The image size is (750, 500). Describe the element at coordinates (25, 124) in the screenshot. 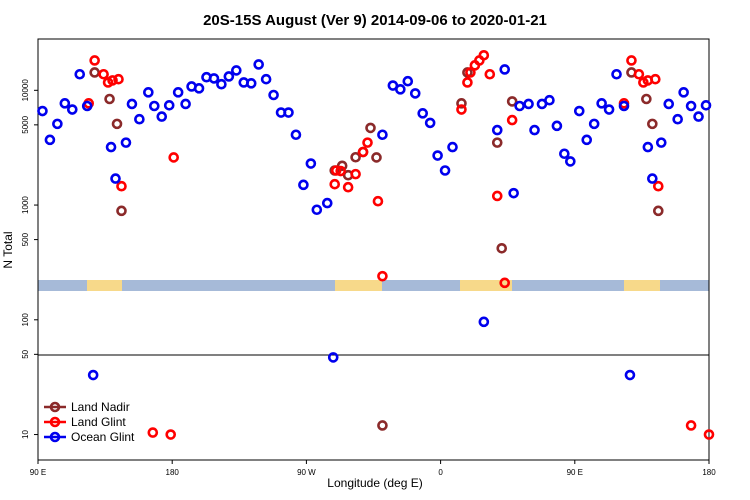

I see `y-tick-label: 5000` at that location.